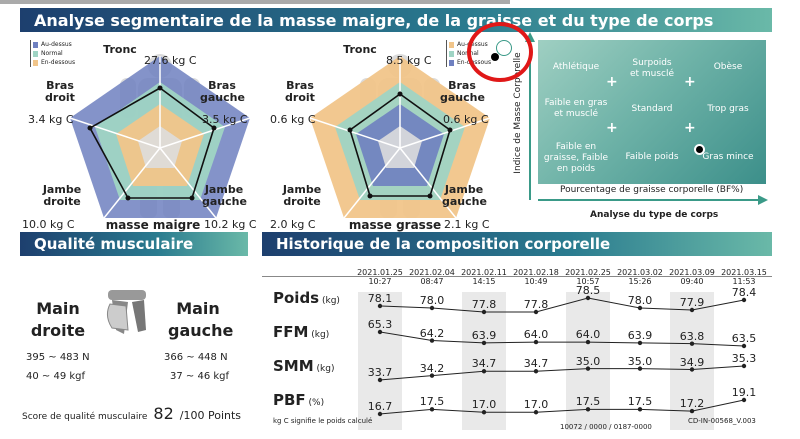  Describe the element at coordinates (692, 404) in the screenshot. I see `history-value: 17.2` at that location.